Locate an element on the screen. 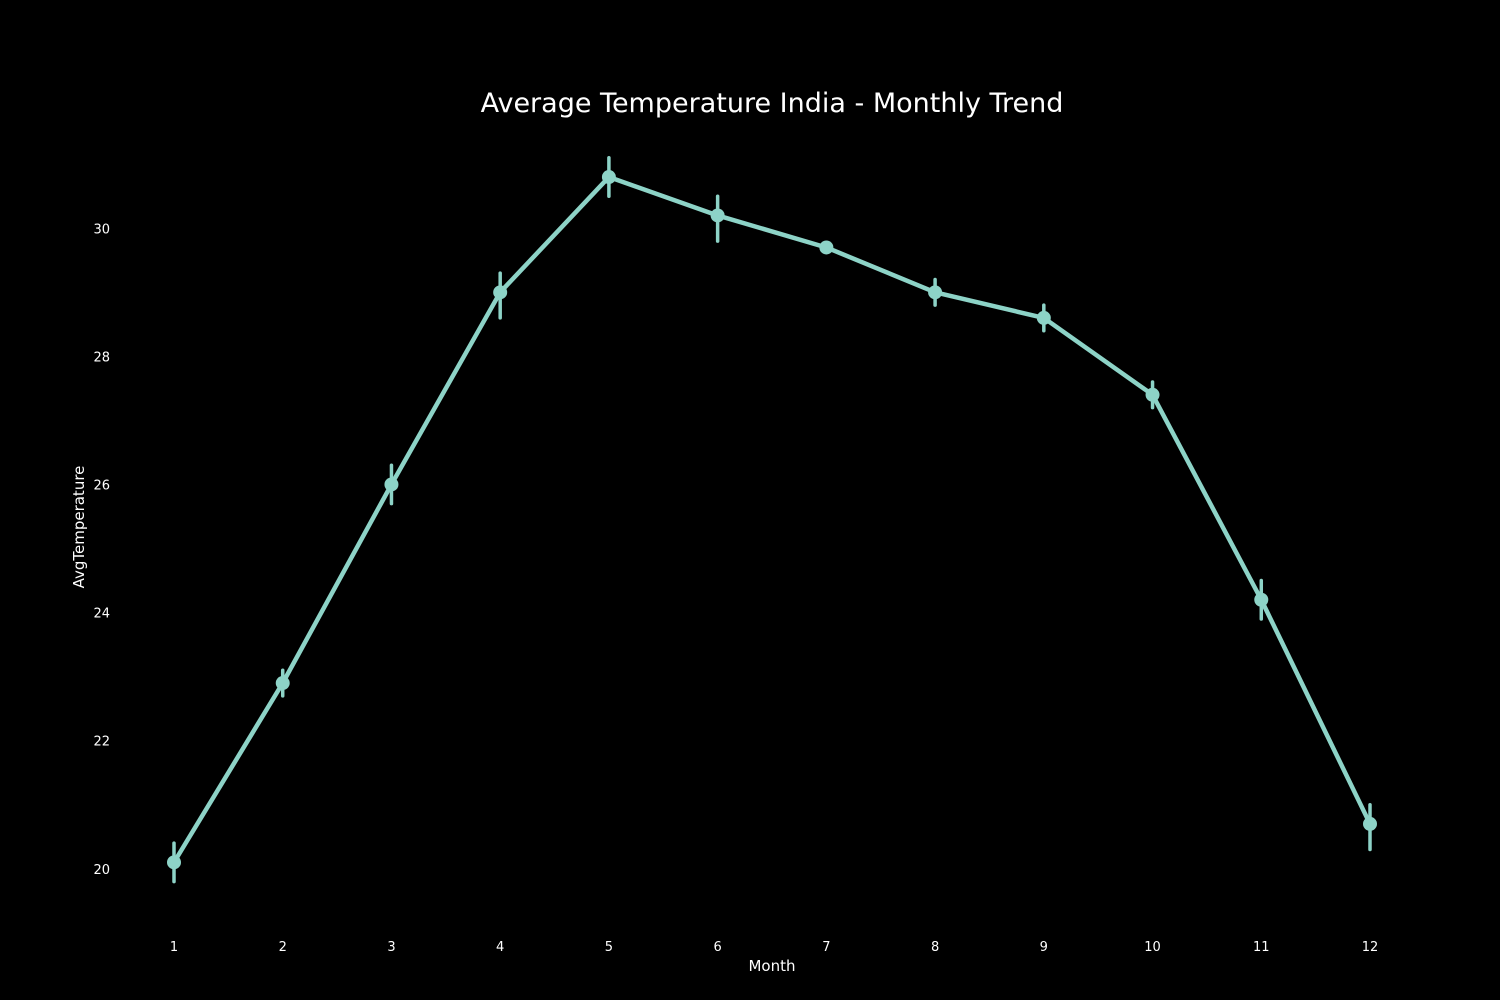 The image size is (1500, 1000). y-tick-label: 20 is located at coordinates (101, 870).